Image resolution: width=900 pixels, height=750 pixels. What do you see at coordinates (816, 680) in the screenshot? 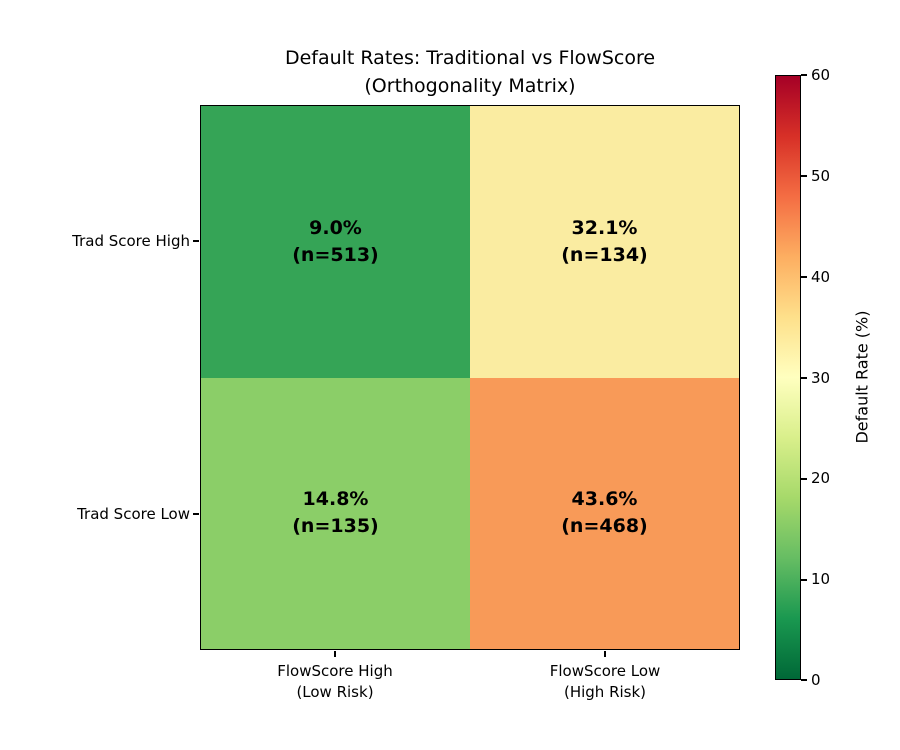
I see `colorbar-tick-label: 0` at bounding box center [816, 680].